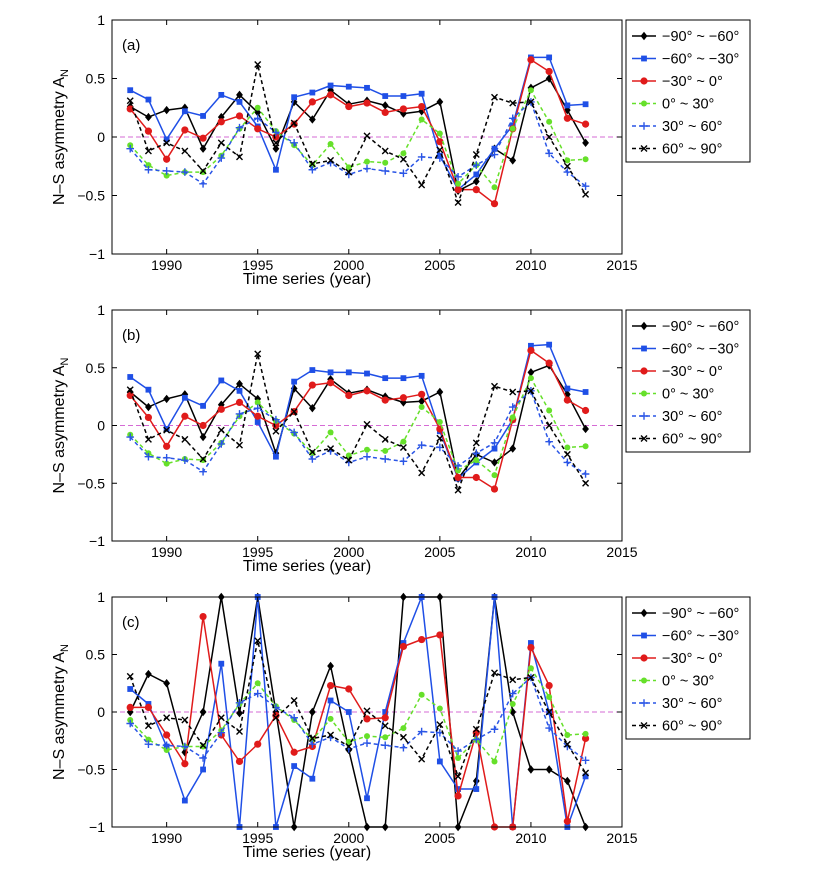 The image size is (830, 869). Describe the element at coordinates (692, 440) in the screenshot. I see `legend-label: 60° ~ 90°` at that location.